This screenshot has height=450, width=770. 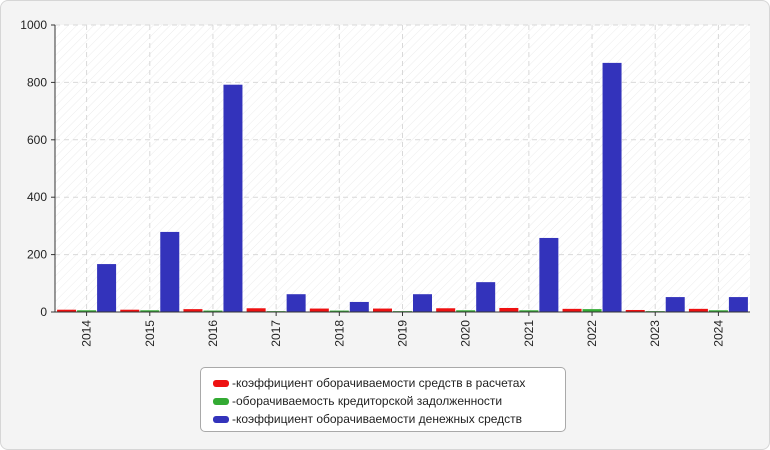 I want to click on x-tick-label: 2015, so click(x=150, y=333).